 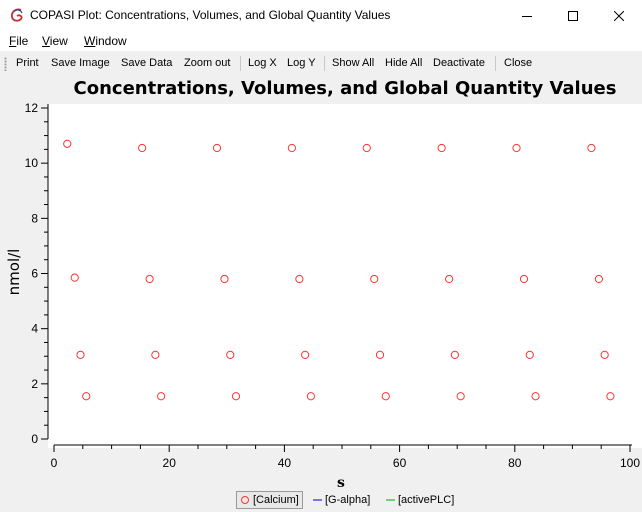 What do you see at coordinates (170, 463) in the screenshot?
I see `x-tick-label: 20` at bounding box center [170, 463].